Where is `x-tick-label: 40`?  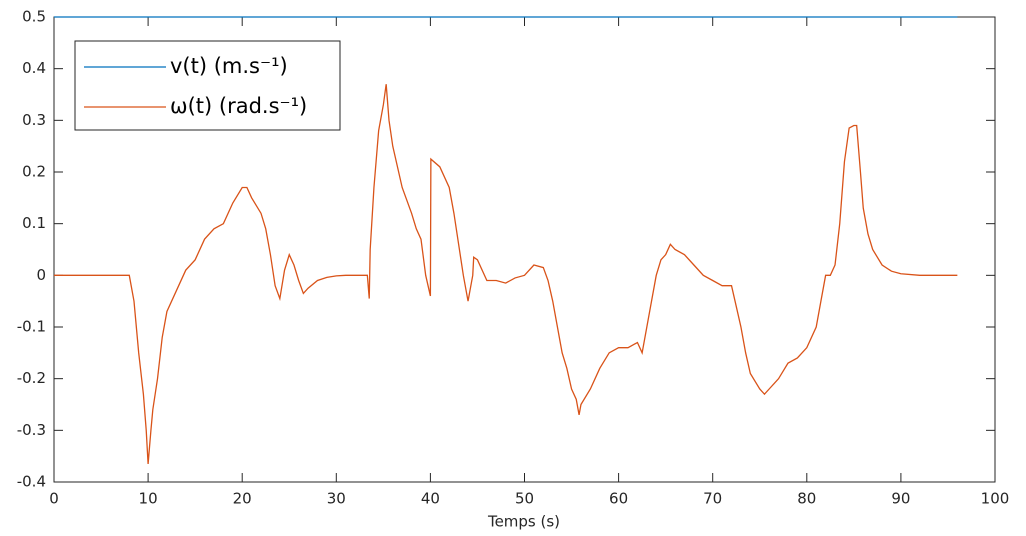
x-tick-label: 40 is located at coordinates (430, 499).